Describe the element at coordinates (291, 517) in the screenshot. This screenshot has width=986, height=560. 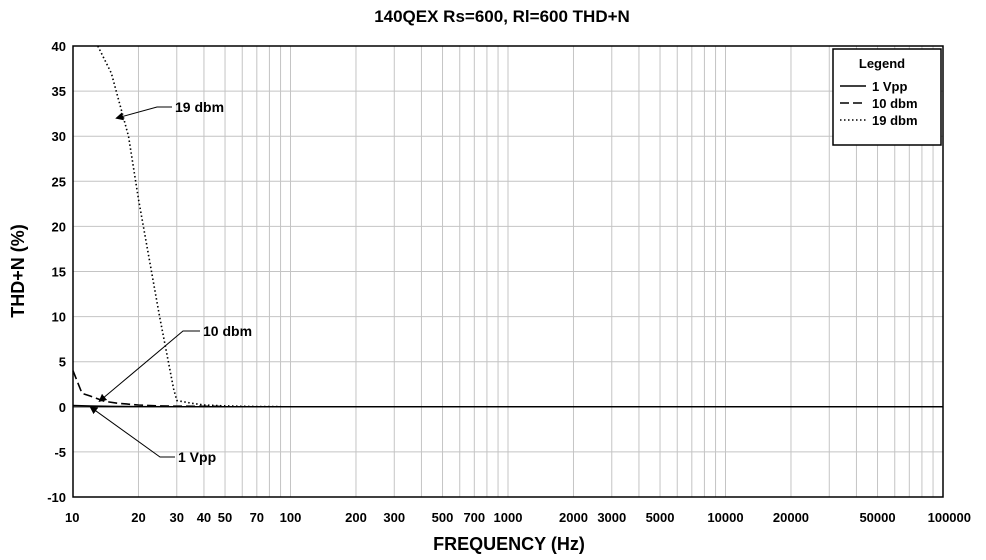
I see `x-tick-label: 100` at that location.